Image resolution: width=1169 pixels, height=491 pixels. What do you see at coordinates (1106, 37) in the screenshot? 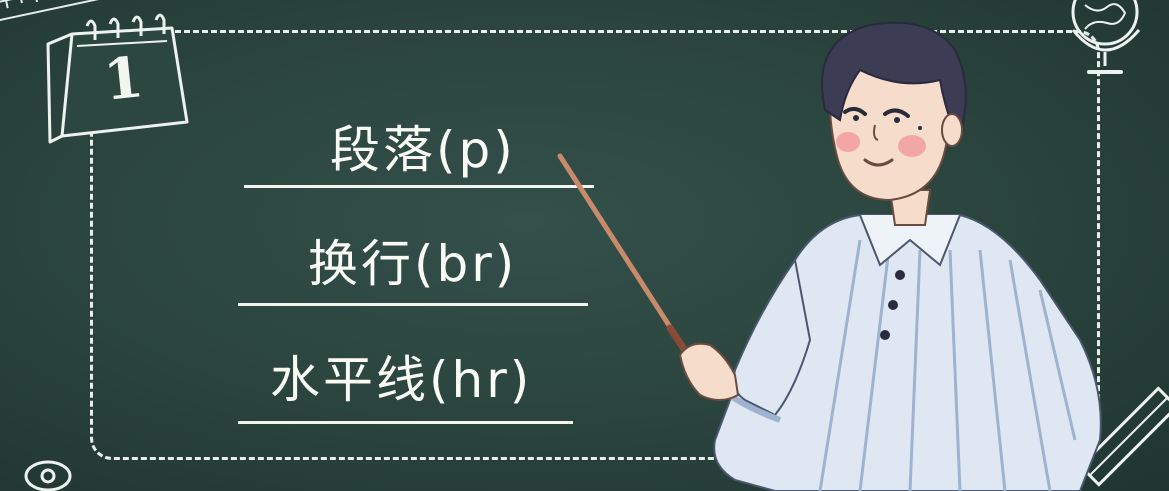
I see `globe-icon` at bounding box center [1106, 37].